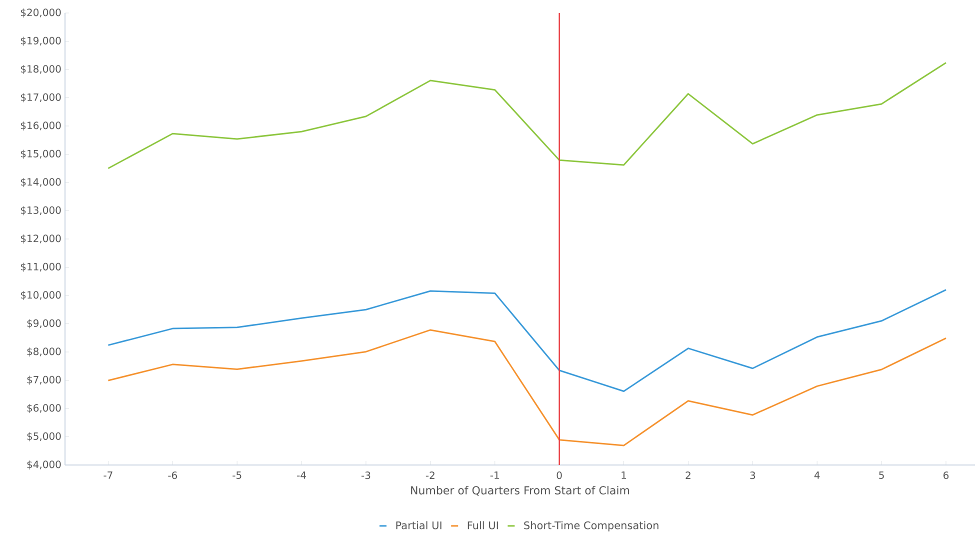 Image resolution: width=977 pixels, height=546 pixels. I want to click on y-tick-label: $9,000, so click(44, 323).